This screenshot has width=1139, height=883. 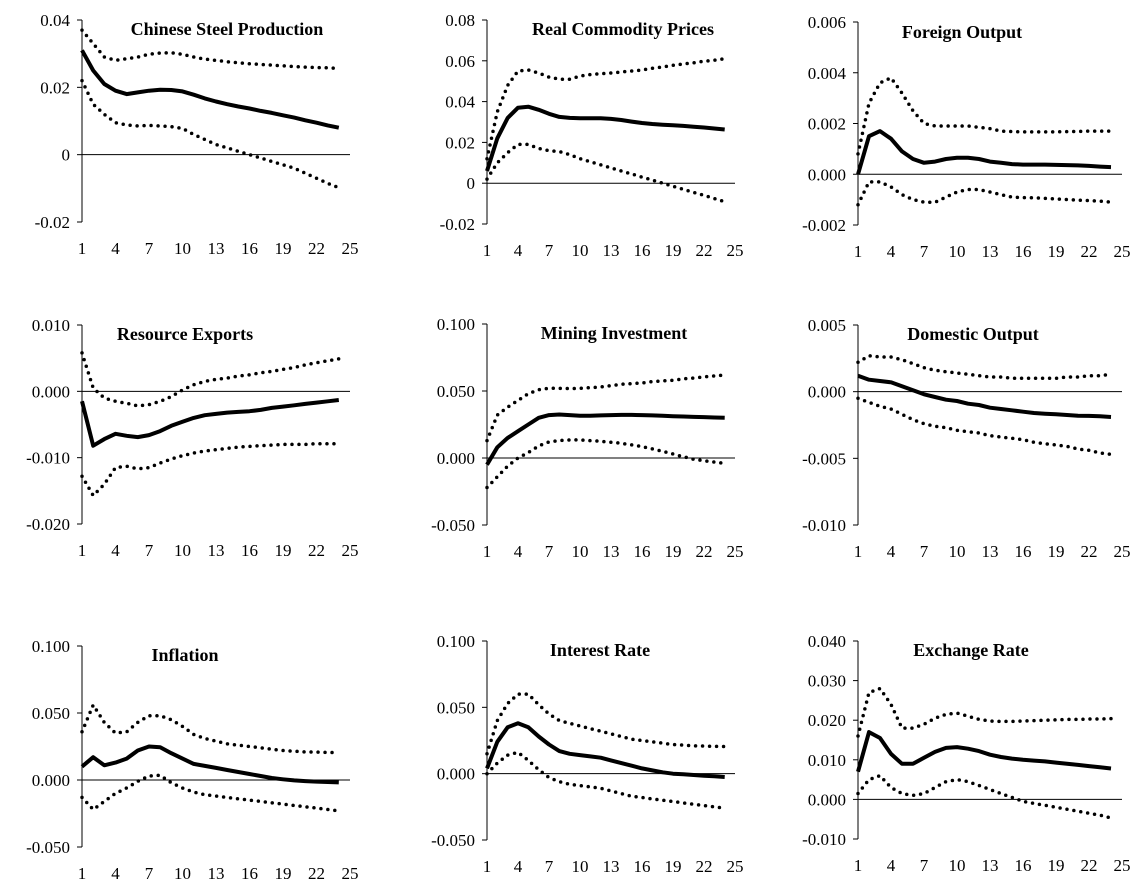 What do you see at coordinates (827, 681) in the screenshot?
I see `y-tick-label: 0.030` at bounding box center [827, 681].